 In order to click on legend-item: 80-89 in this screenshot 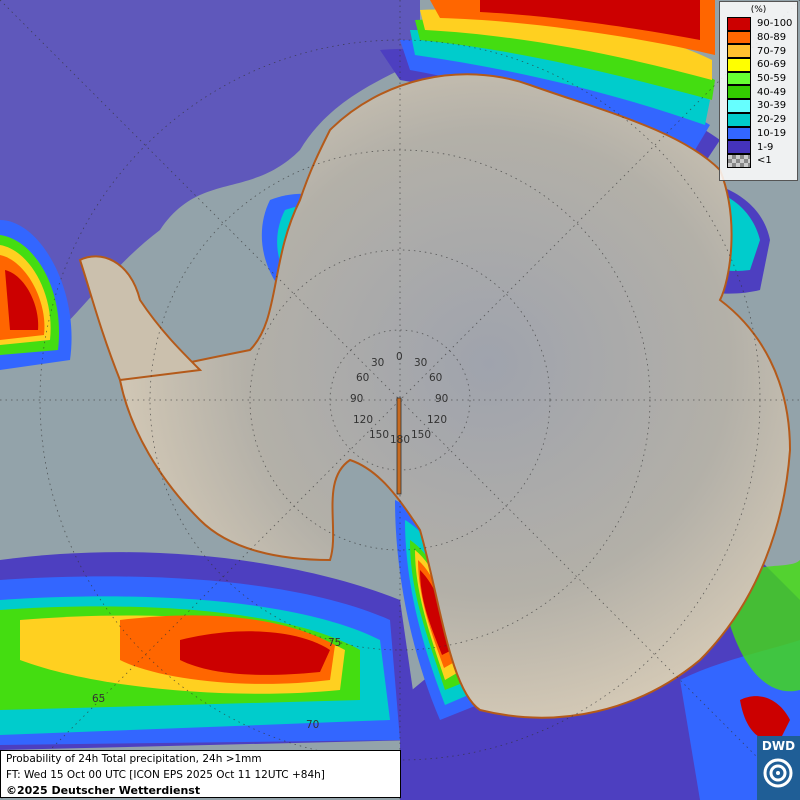, I will do `click(758, 37)`.